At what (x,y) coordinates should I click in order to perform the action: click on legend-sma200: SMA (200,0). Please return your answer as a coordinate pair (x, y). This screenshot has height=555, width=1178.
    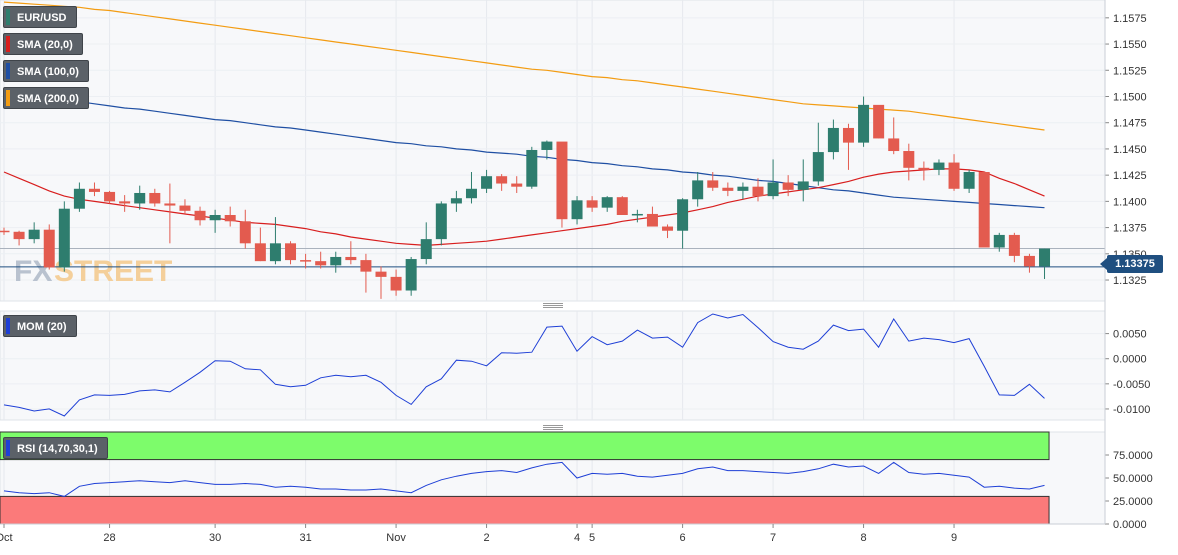
    Looking at the image, I should click on (46, 98).